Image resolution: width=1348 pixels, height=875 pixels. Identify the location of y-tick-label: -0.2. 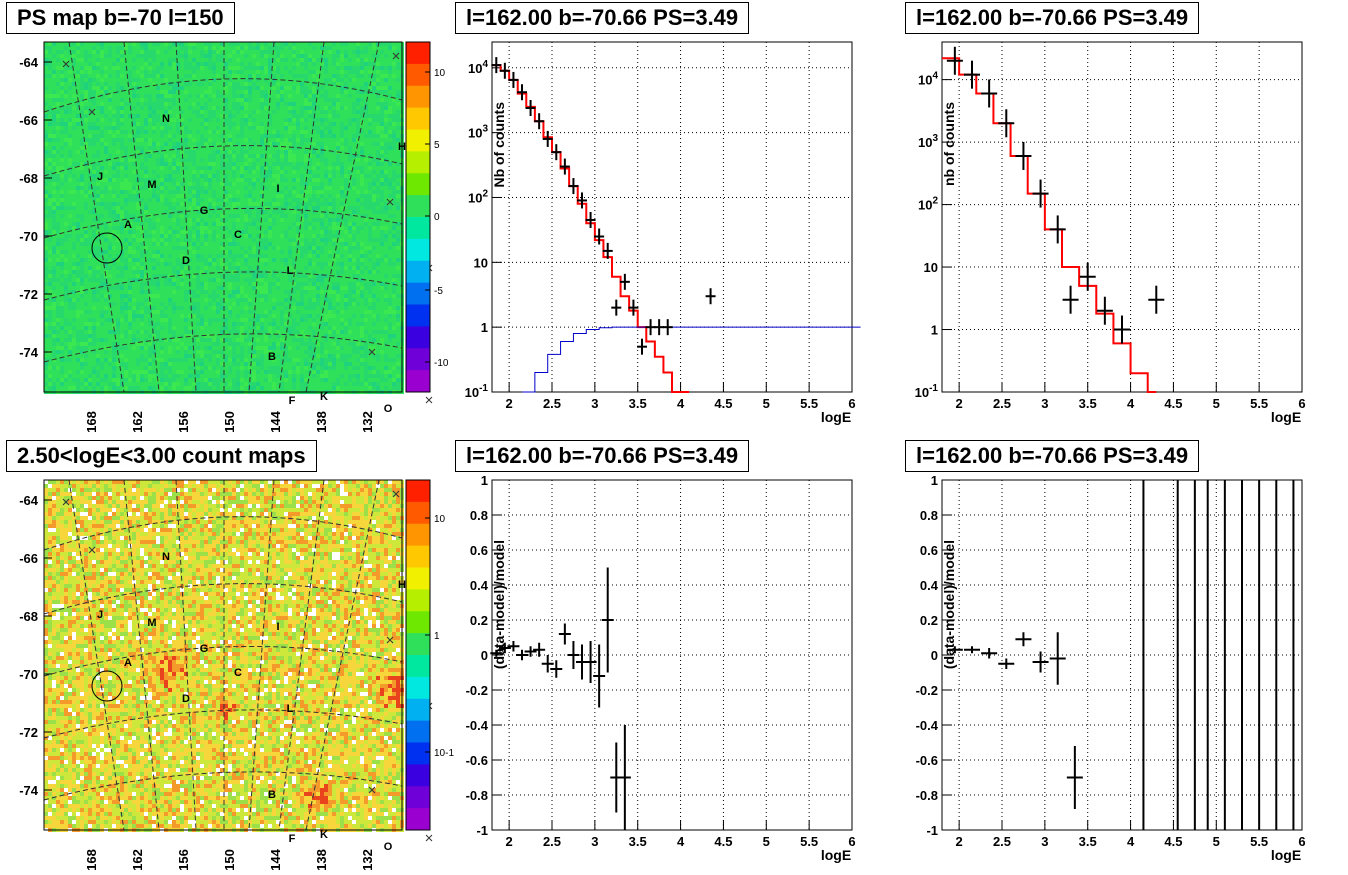
(927, 690).